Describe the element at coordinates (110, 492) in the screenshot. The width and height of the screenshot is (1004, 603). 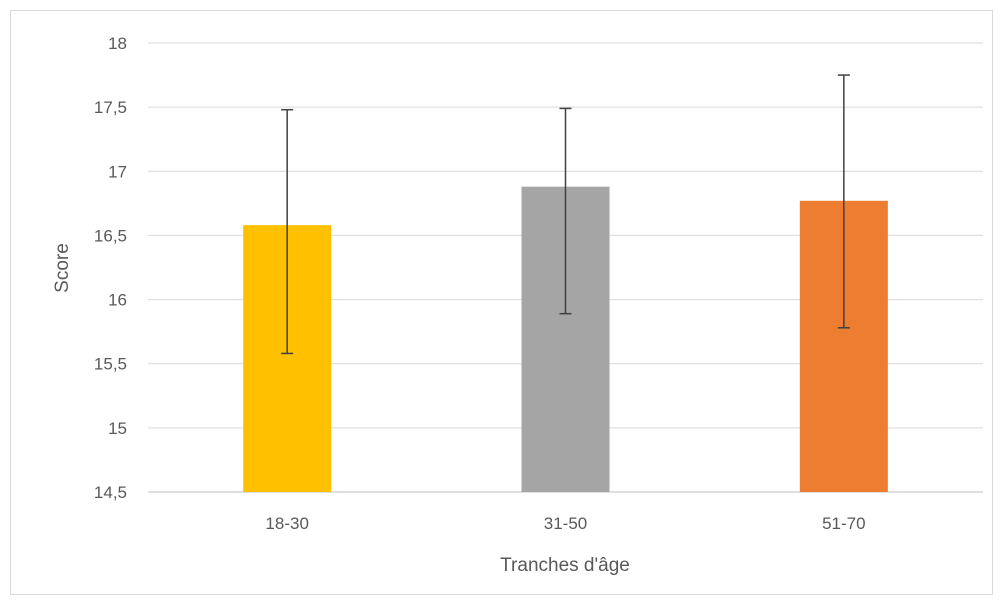
I see `y-tick-label: 14,5` at that location.